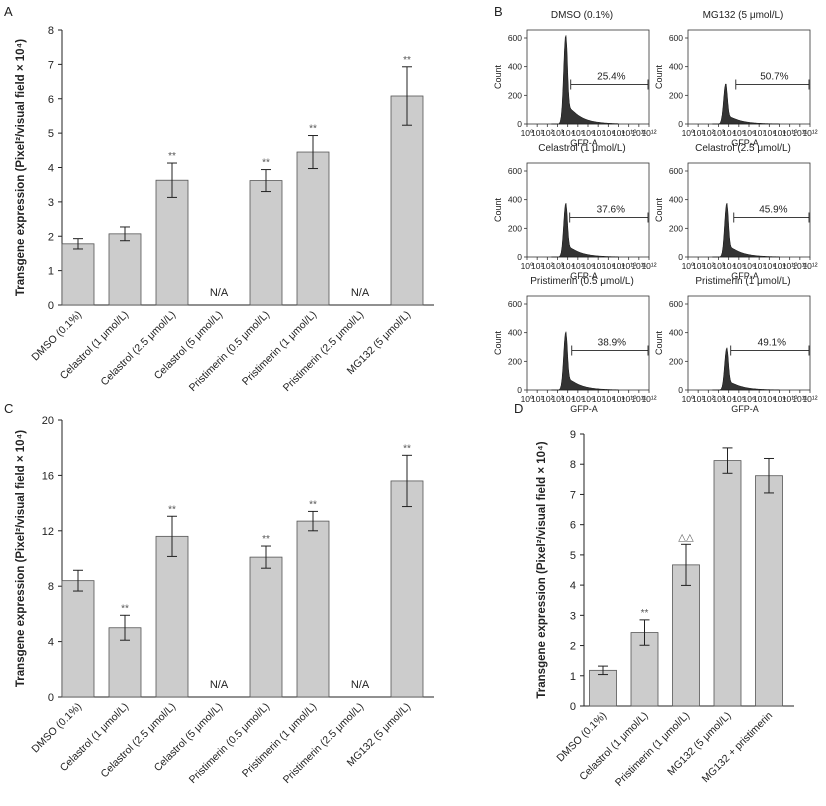 This screenshot has width=826, height=806. Describe the element at coordinates (498, 11) in the screenshot. I see `panel-label-b: B` at that location.